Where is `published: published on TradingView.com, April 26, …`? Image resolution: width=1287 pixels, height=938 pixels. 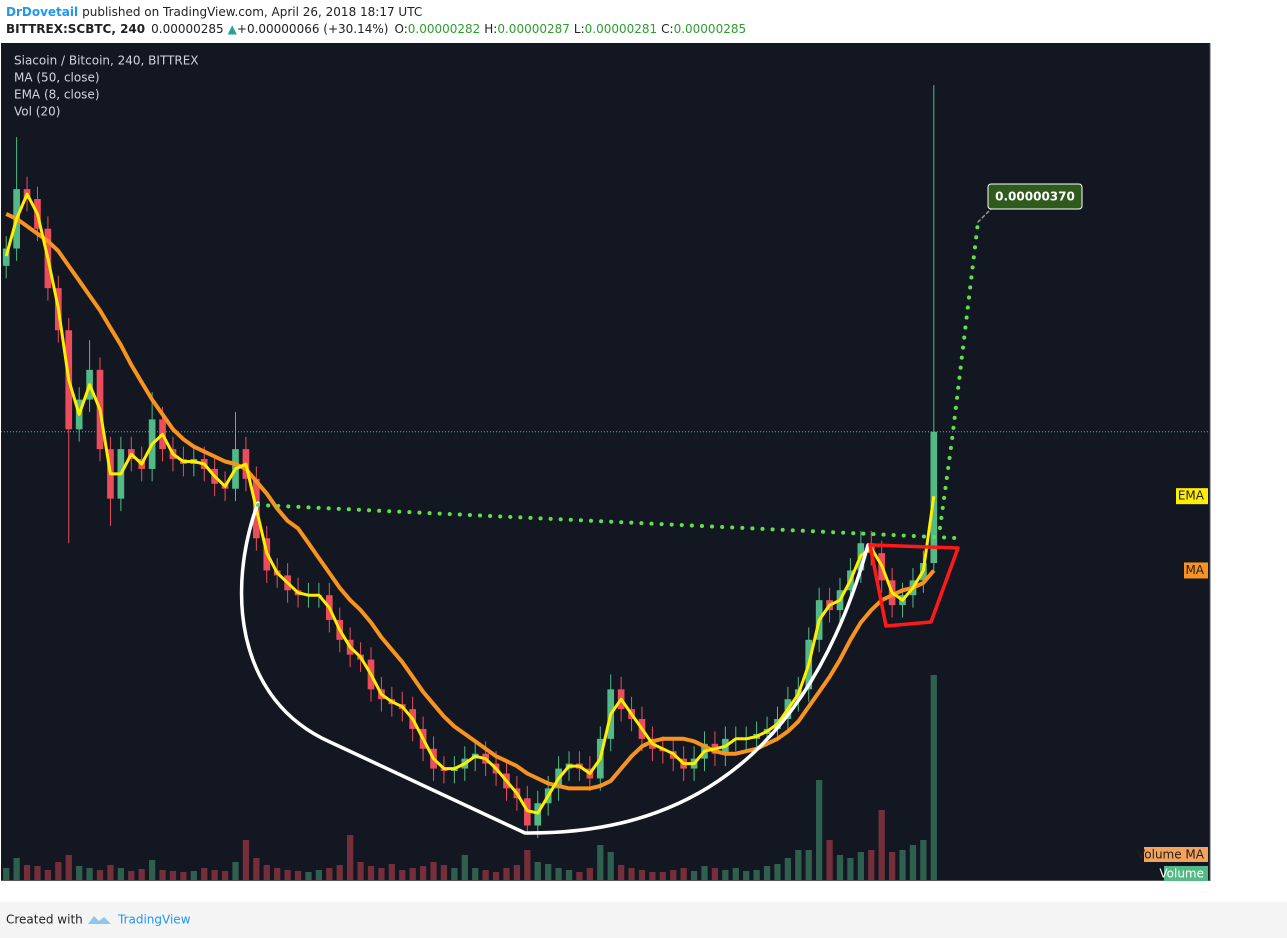 published: published on TradingView.com, April 26, … is located at coordinates (252, 12).